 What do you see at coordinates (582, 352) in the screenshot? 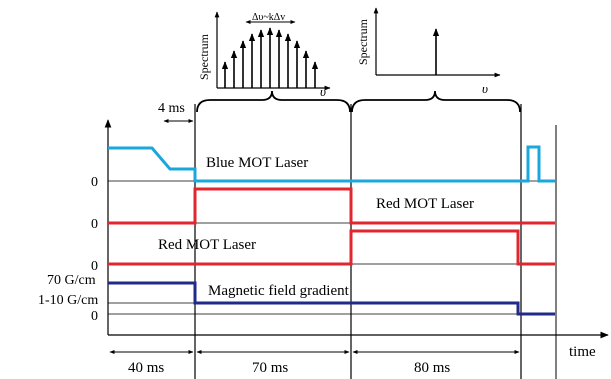
I see `x-axis-label: time` at bounding box center [582, 352].